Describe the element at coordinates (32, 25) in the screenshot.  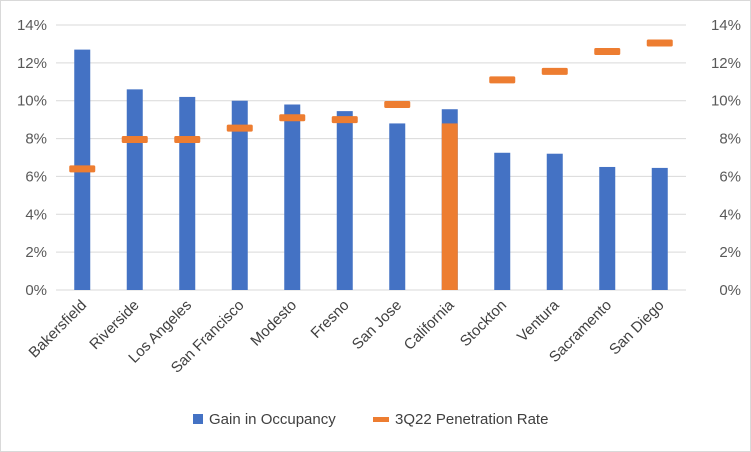
I see `left-y-tick-label: 14%` at that location.